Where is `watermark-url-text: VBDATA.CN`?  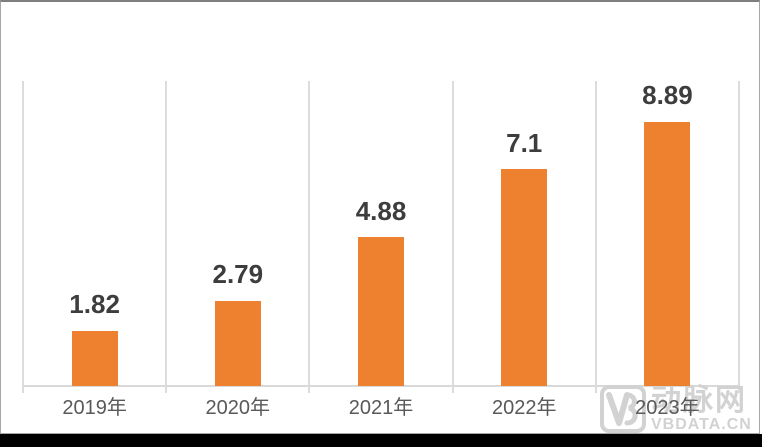 watermark-url-text: VBDATA.CN is located at coordinates (701, 424).